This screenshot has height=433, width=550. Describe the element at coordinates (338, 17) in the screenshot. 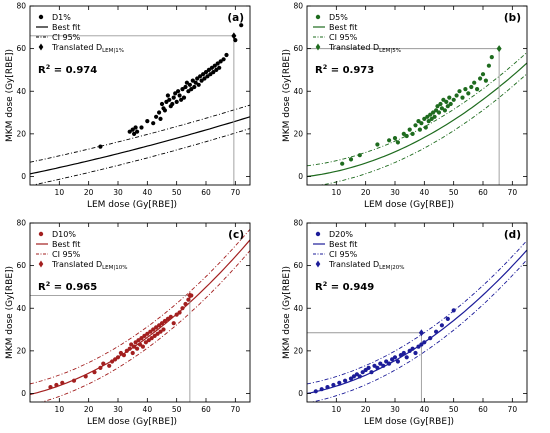

I see `p2-legend-scatter-label: D5%` at that location.